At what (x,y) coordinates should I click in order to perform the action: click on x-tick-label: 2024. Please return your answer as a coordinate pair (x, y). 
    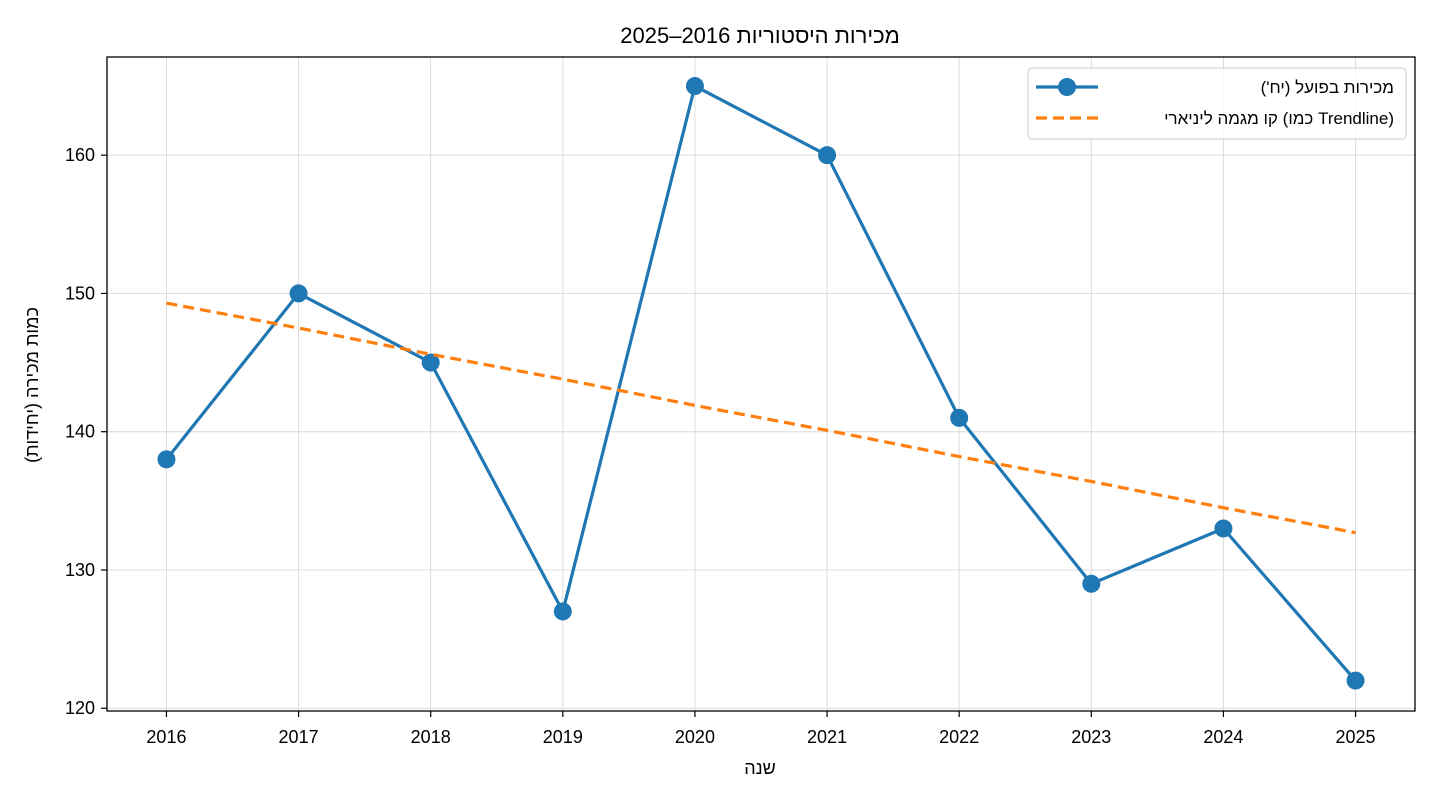
    Looking at the image, I should click on (1223, 737).